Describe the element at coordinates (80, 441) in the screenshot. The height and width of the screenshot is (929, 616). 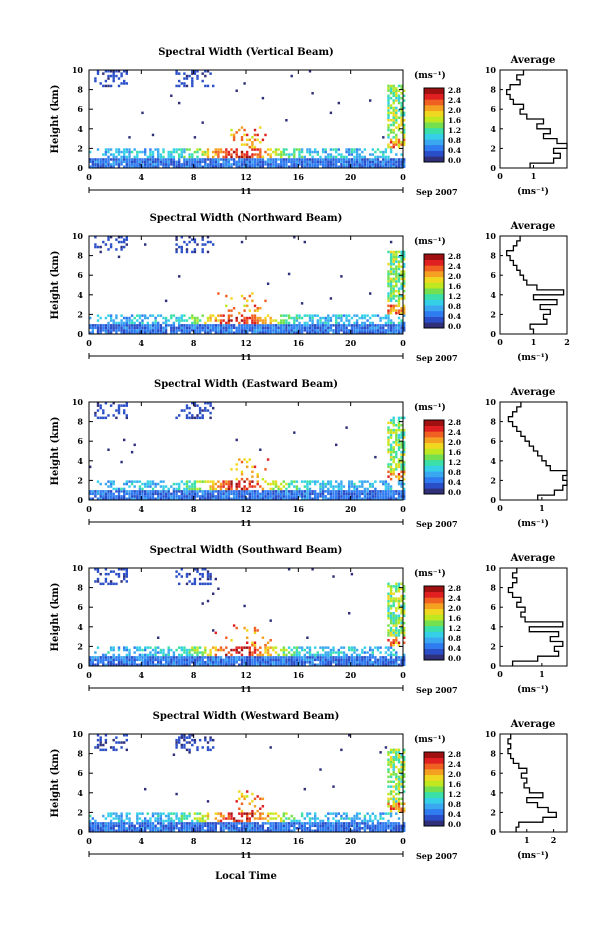
I see `y-tick-label: 6` at that location.